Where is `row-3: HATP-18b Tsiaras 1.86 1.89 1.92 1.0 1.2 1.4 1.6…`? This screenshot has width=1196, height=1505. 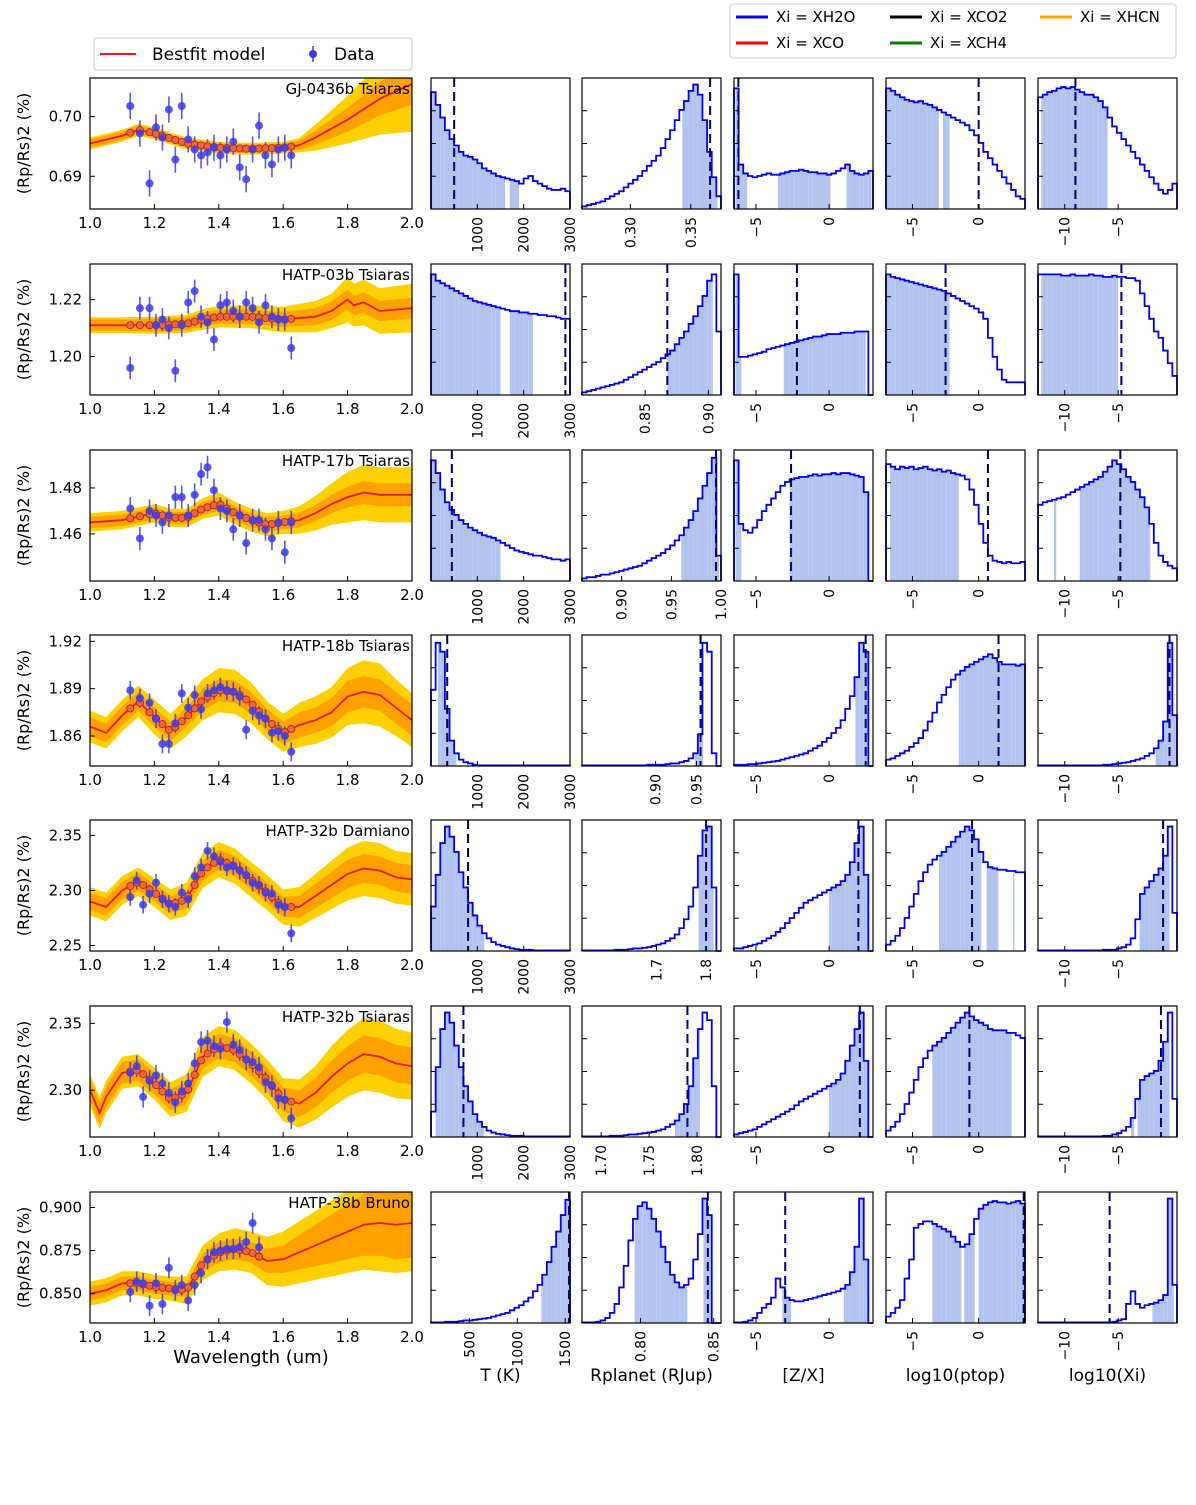 row-3: HATP-18b Tsiaras 1.86 1.89 1.92 1.0 1.2 1.4 1.6… is located at coordinates (596, 721).